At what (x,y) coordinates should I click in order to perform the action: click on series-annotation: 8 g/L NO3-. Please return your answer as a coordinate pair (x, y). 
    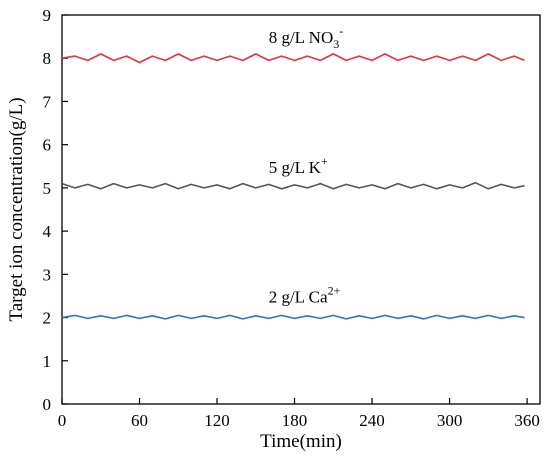
    Looking at the image, I should click on (306, 37).